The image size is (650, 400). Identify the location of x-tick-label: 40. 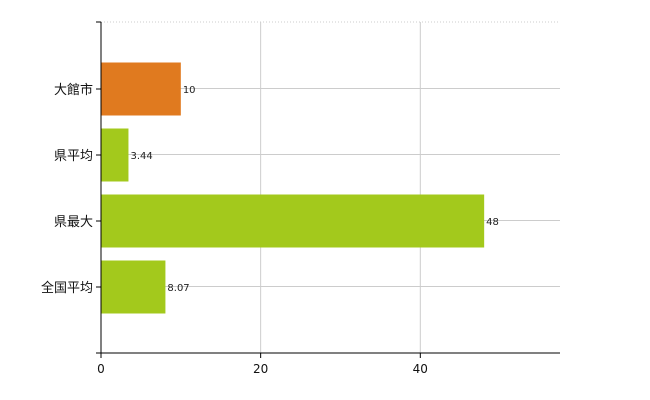
(420, 369).